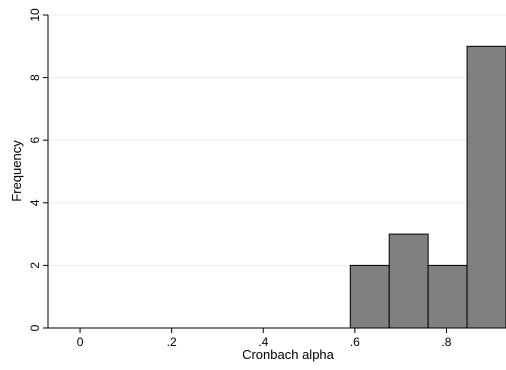 The width and height of the screenshot is (506, 370). What do you see at coordinates (35, 77) in the screenshot?
I see `y-tick-label: 8` at bounding box center [35, 77].